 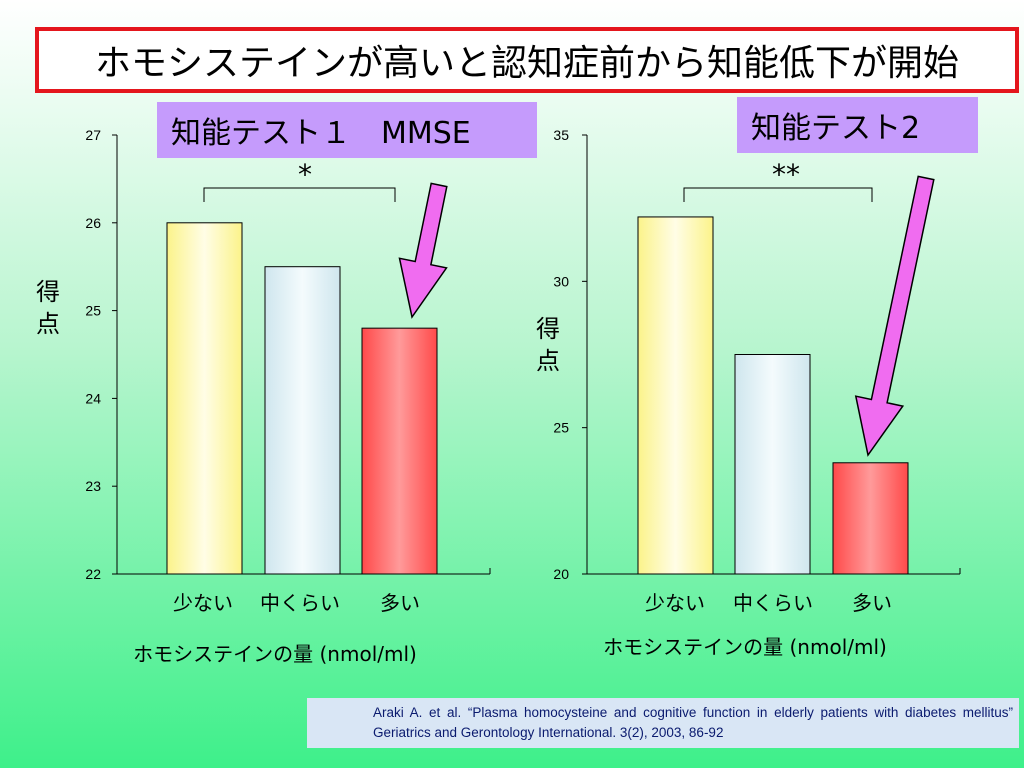 What do you see at coordinates (870, 518) in the screenshot?
I see `chart2-bar-high` at bounding box center [870, 518].